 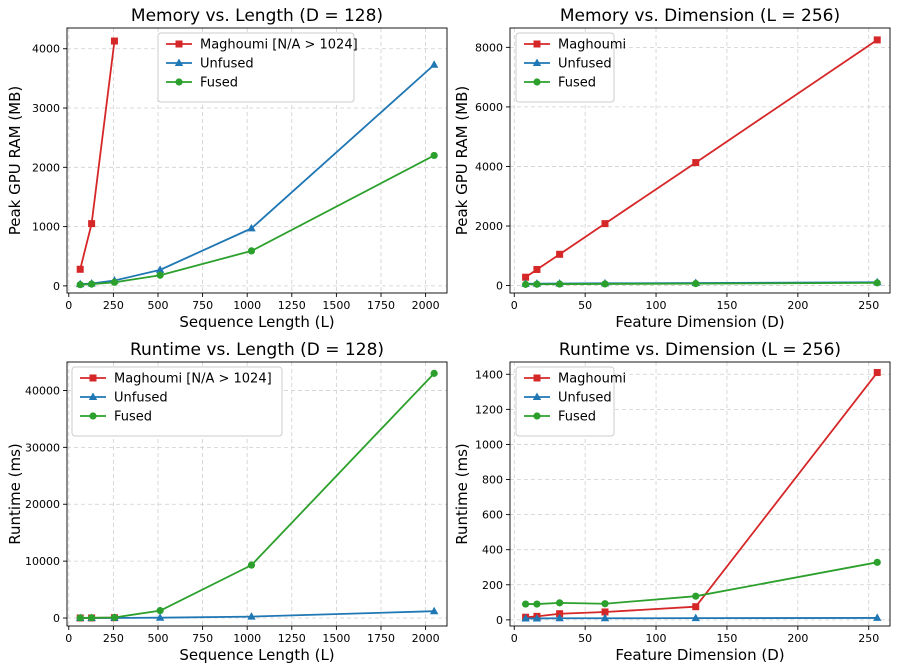 I want to click on y-tick-label: 30000, so click(x=42, y=447).